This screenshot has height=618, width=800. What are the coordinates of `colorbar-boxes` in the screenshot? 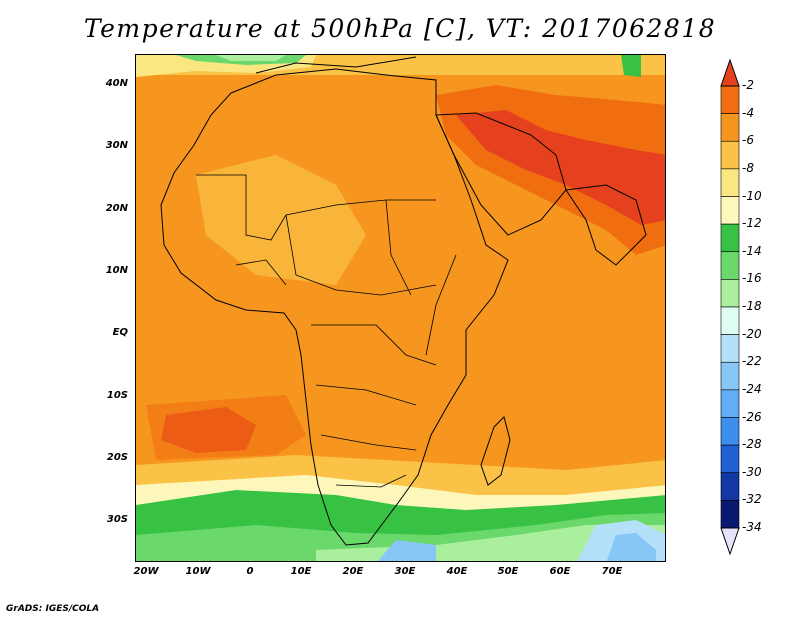 It's located at (730, 307).